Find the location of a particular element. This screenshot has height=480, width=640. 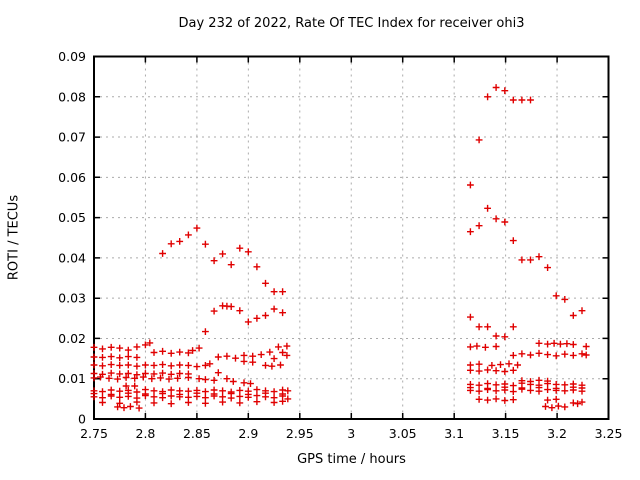

x-tick-label: 3.2 is located at coordinates (557, 433).